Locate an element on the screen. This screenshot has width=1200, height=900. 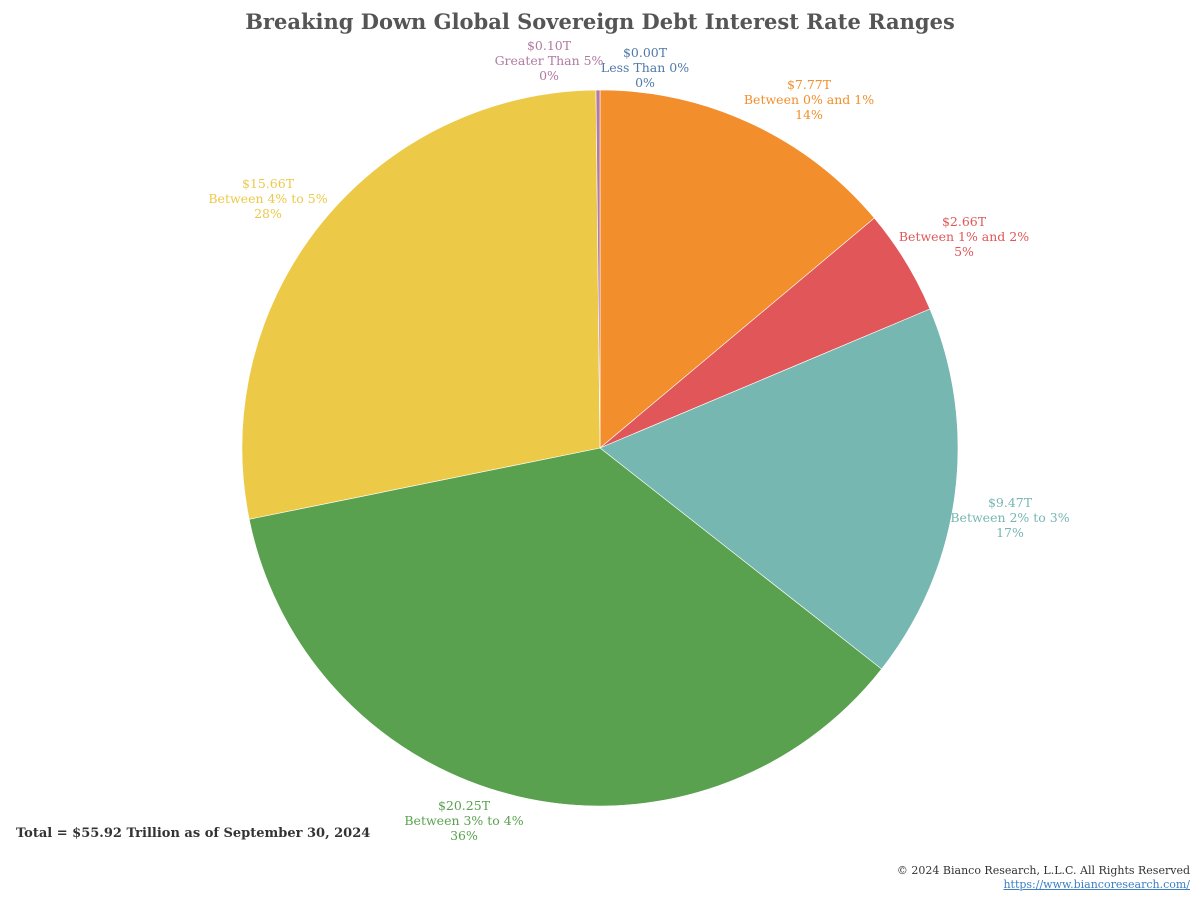
slice-value-label: $0.00T is located at coordinates (645, 52).